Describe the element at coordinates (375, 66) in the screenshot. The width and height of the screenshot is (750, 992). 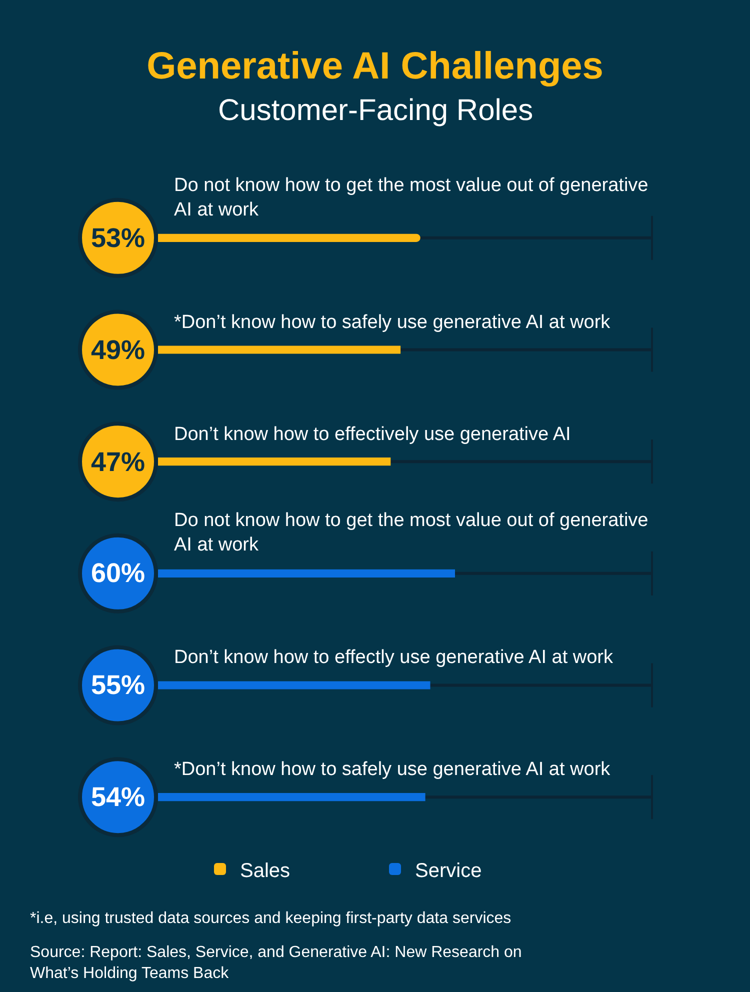
I see `chart-title: Generative AI Challenges` at that location.